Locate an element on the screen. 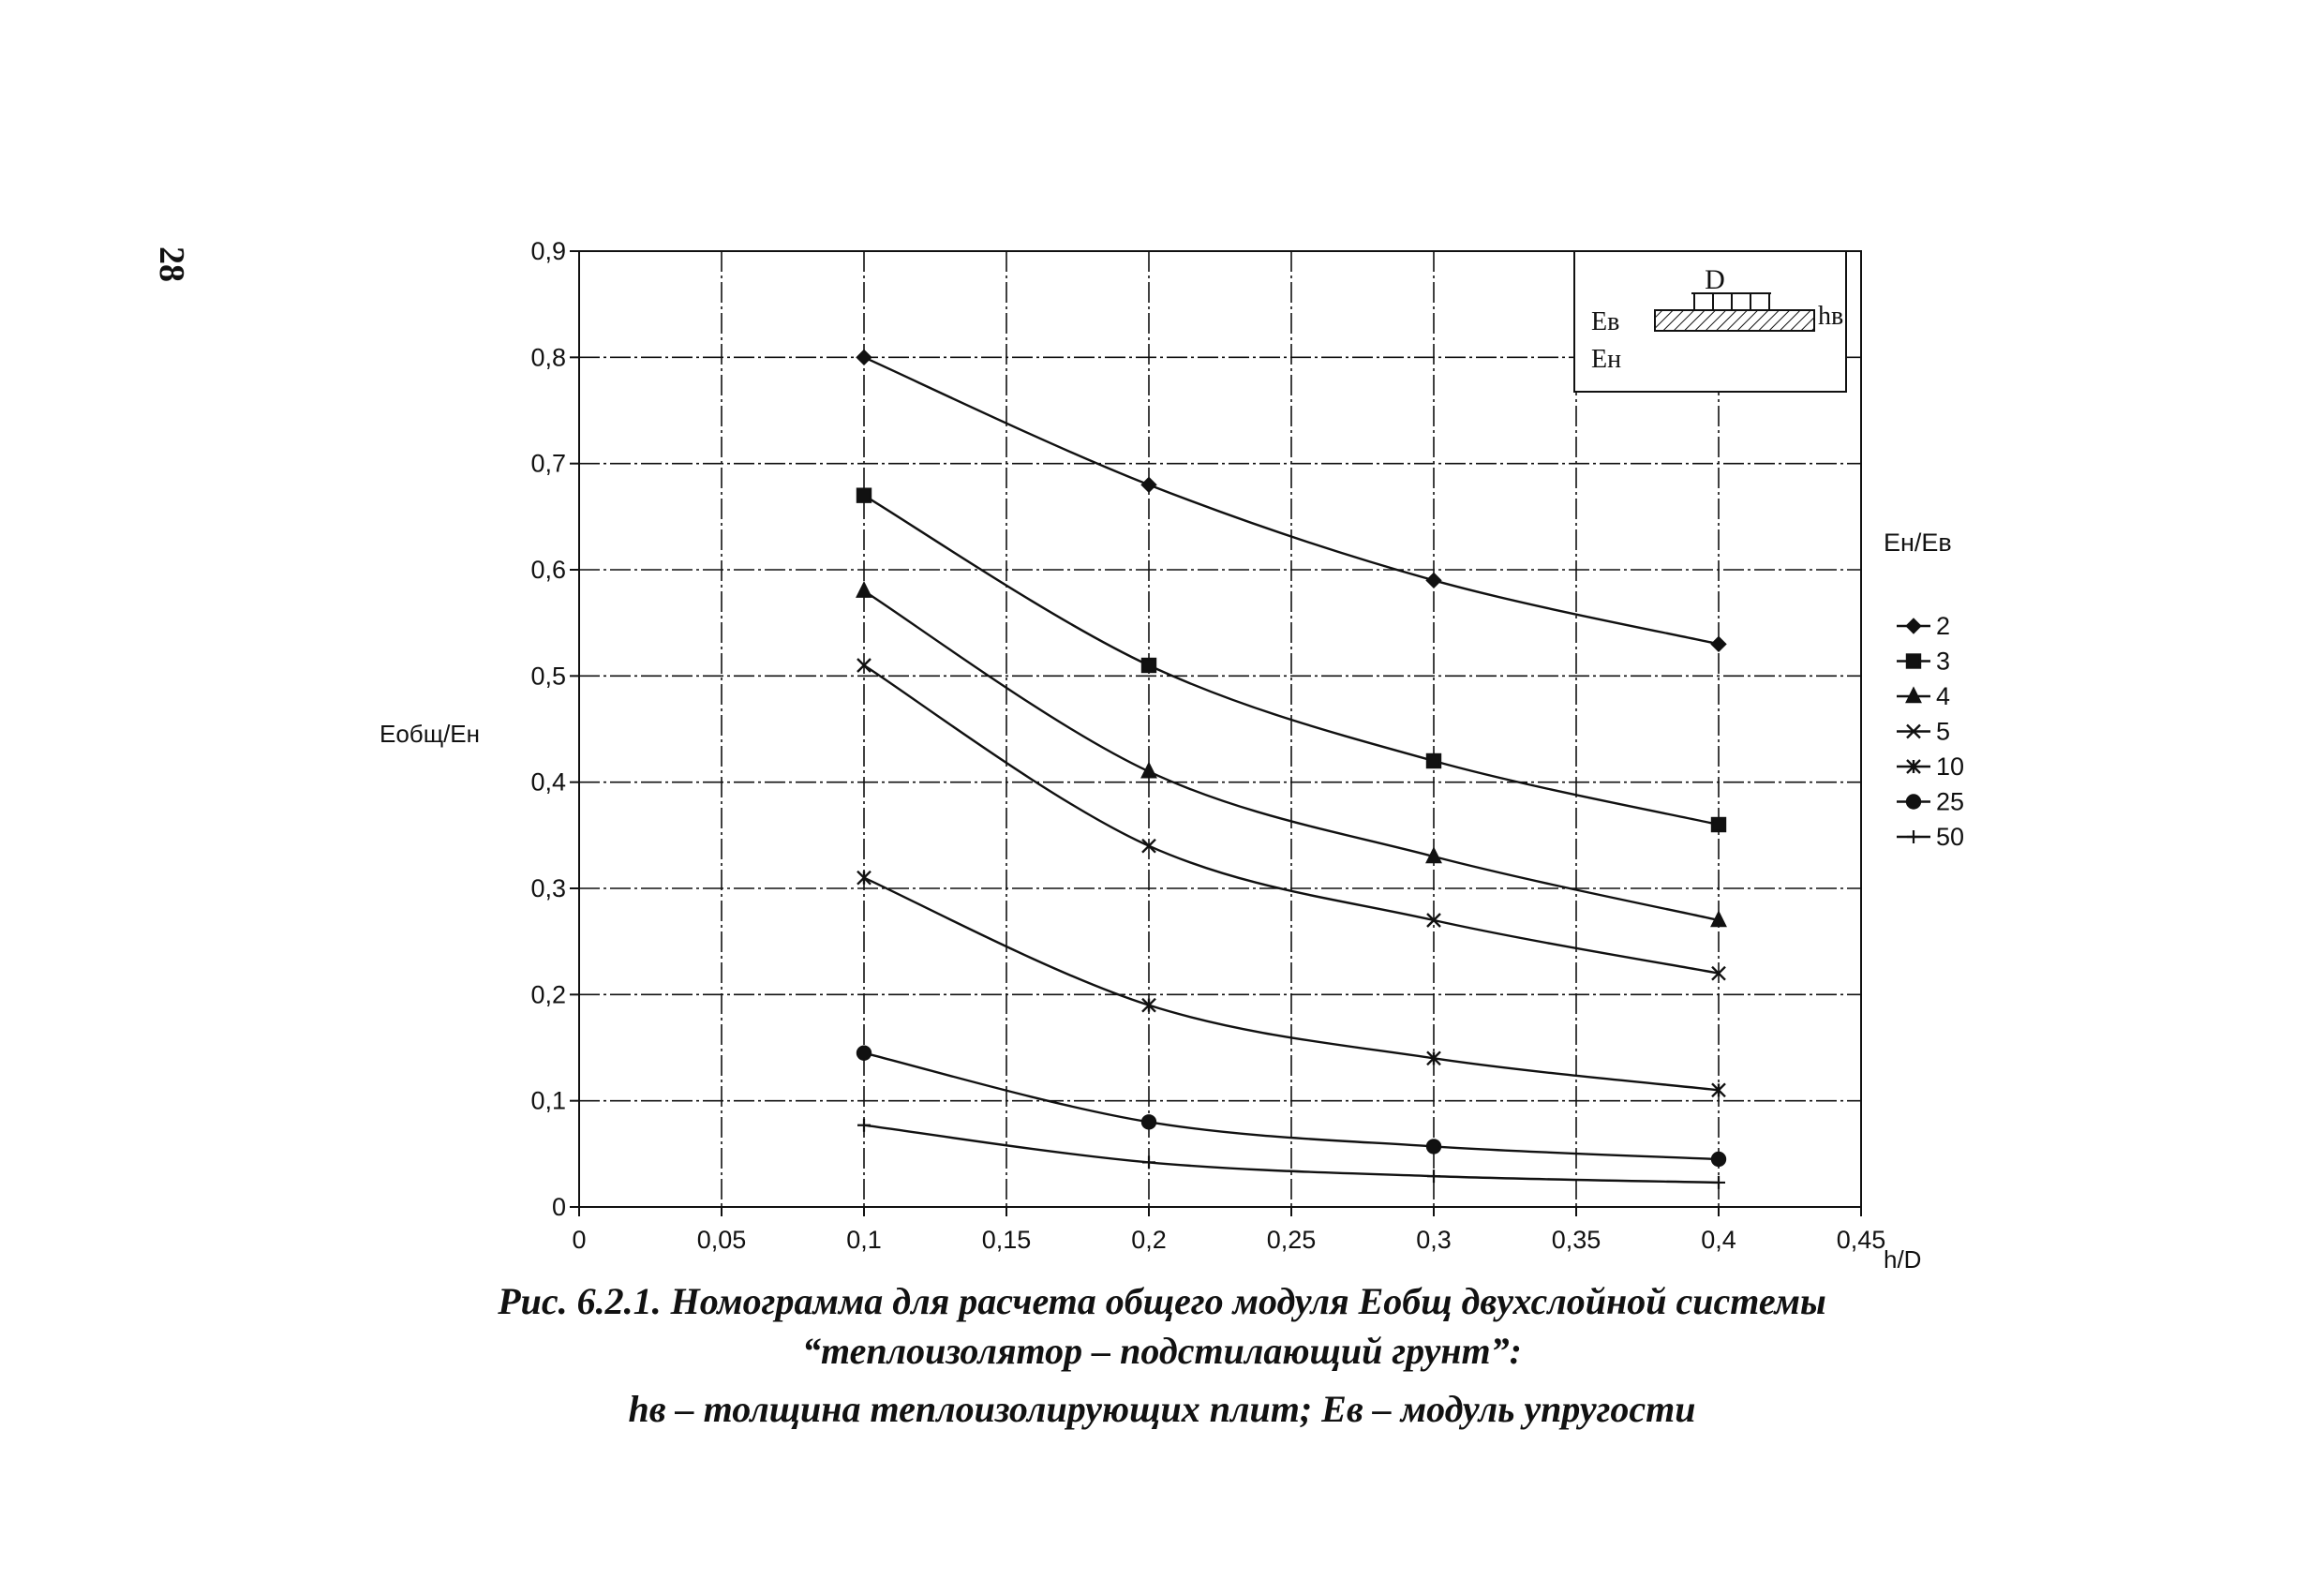 The height and width of the screenshot is (1594, 2324). legend-entry-10: 10 is located at coordinates (1930, 766).